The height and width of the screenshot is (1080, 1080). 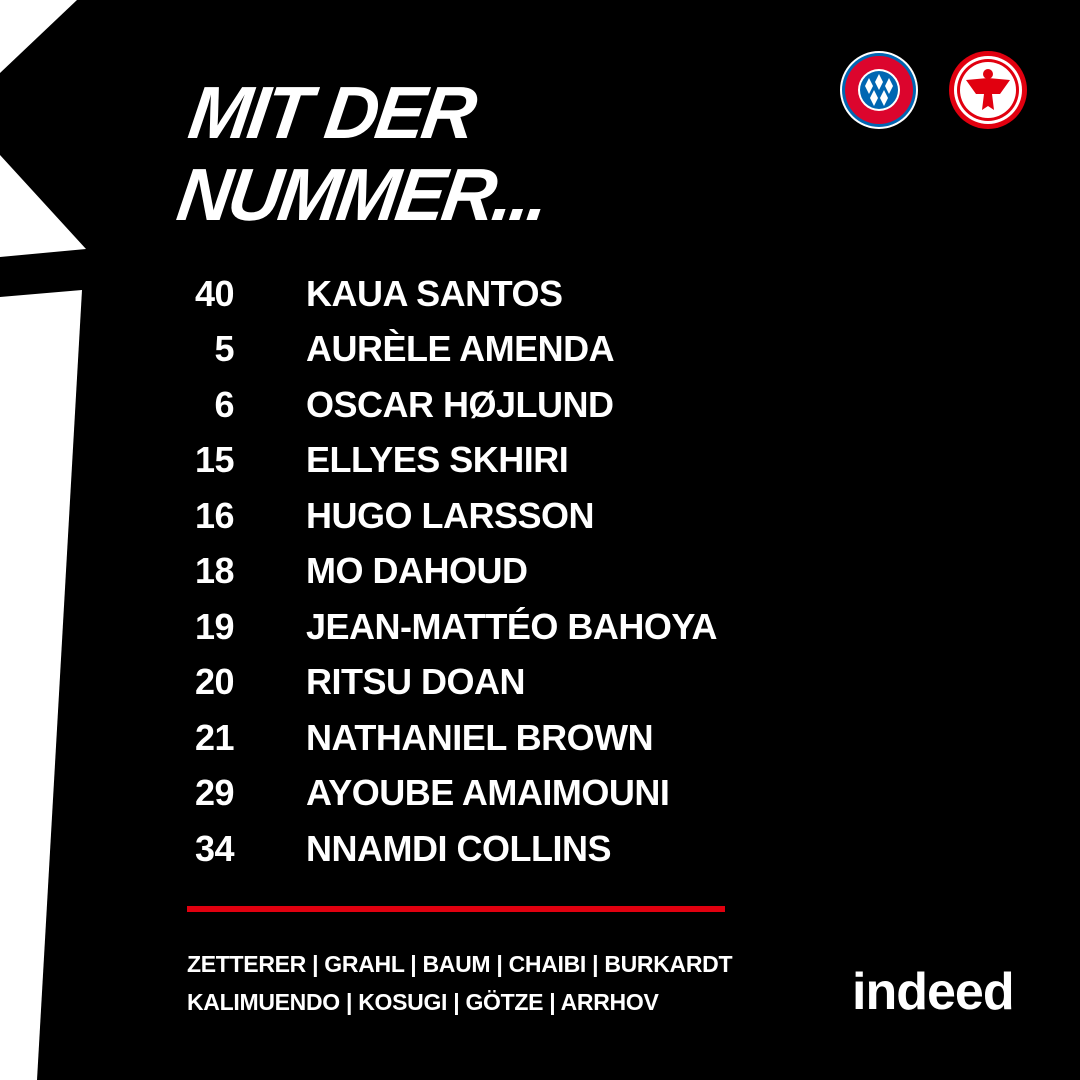 I want to click on lineup-row: 34 Nnamdi Collins, so click(x=450, y=849).